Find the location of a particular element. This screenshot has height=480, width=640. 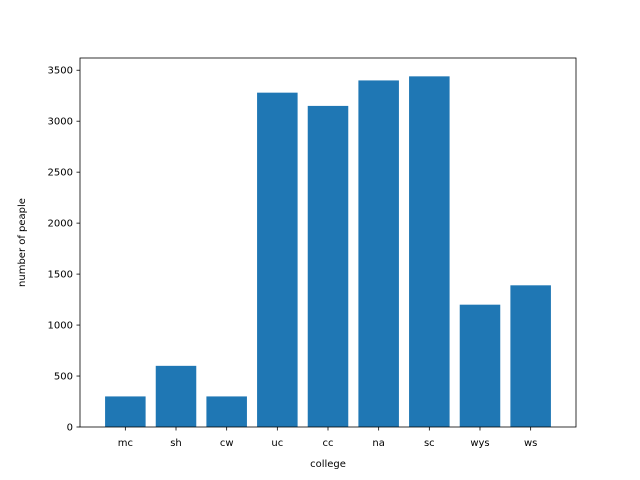

x-tick-label: na is located at coordinates (378, 443).